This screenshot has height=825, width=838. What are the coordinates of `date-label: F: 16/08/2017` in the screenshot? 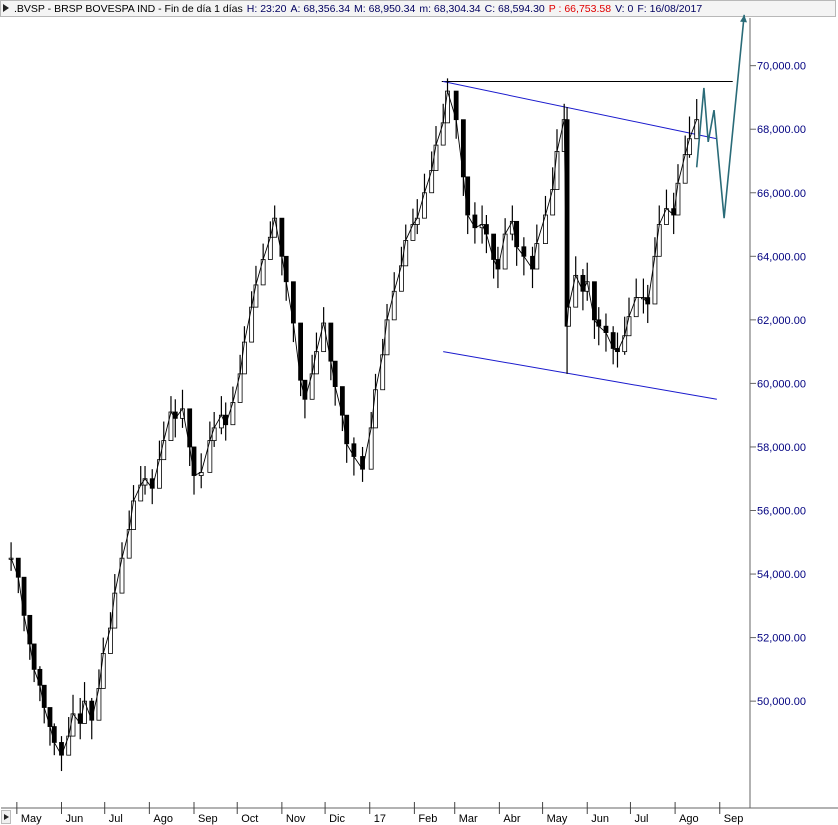 It's located at (670, 8).